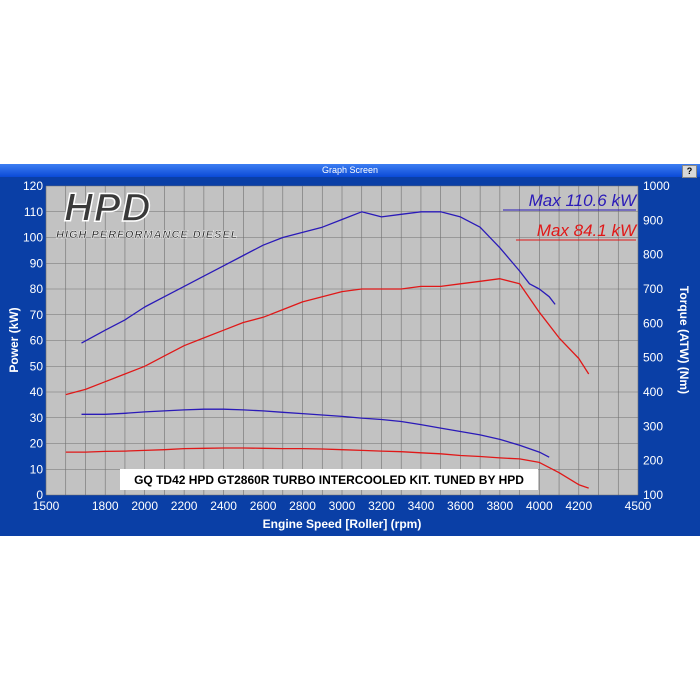  What do you see at coordinates (33, 212) in the screenshot?
I see `y-tick-label: 110` at bounding box center [33, 212].